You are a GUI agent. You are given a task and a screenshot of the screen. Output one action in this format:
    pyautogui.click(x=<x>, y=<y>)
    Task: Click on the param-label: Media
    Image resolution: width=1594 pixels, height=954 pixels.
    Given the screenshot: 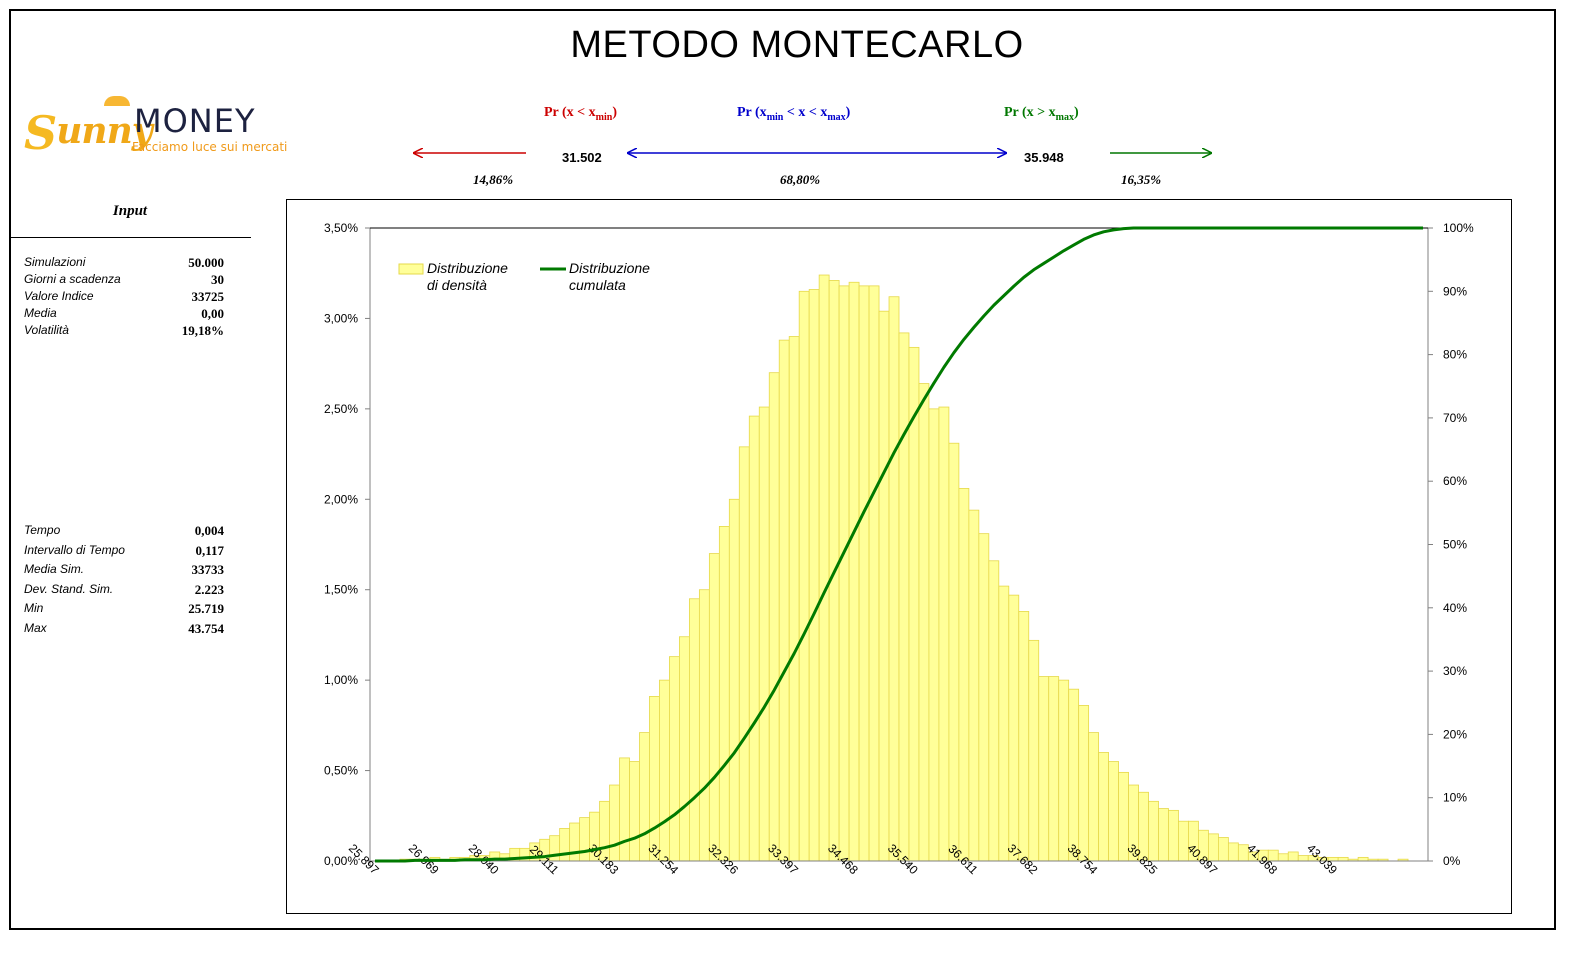 What is the action you would take?
    pyautogui.click(x=40, y=313)
    